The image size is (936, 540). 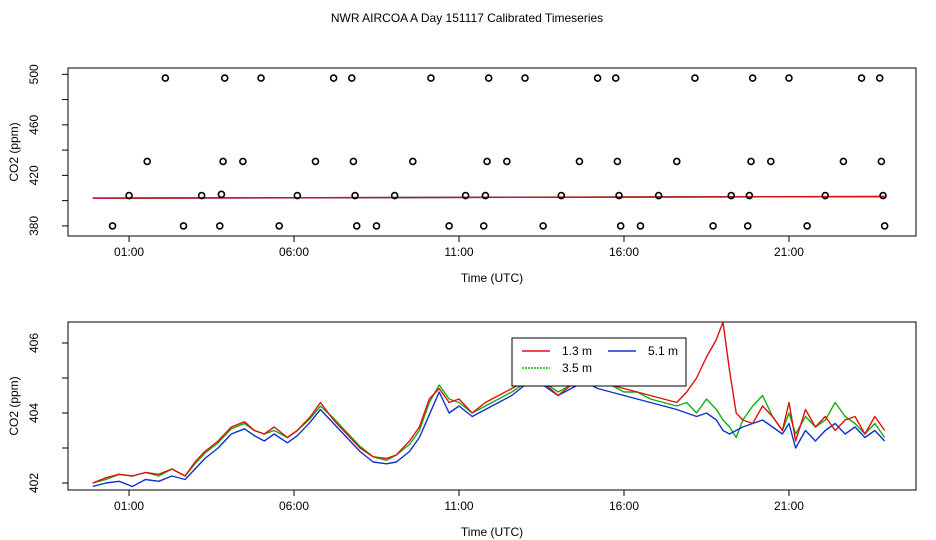 I want to click on legend-box, so click(x=599, y=362).